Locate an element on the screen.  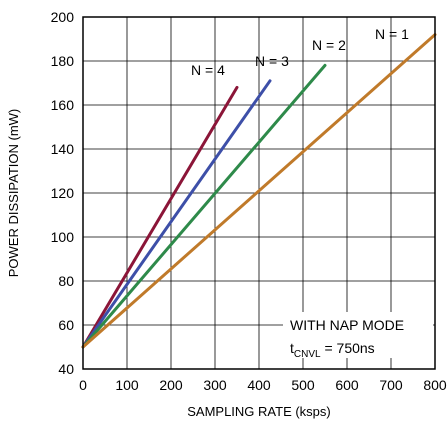
y-tick-labels: 40 60 80 100 120 140 160 180 200 is located at coordinates (63, 193).